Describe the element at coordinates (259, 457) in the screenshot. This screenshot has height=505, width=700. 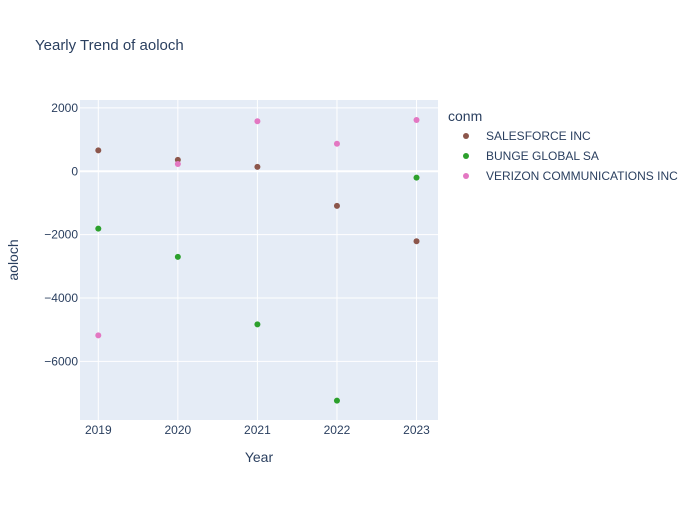
I see `x-axis-title: Year` at that location.